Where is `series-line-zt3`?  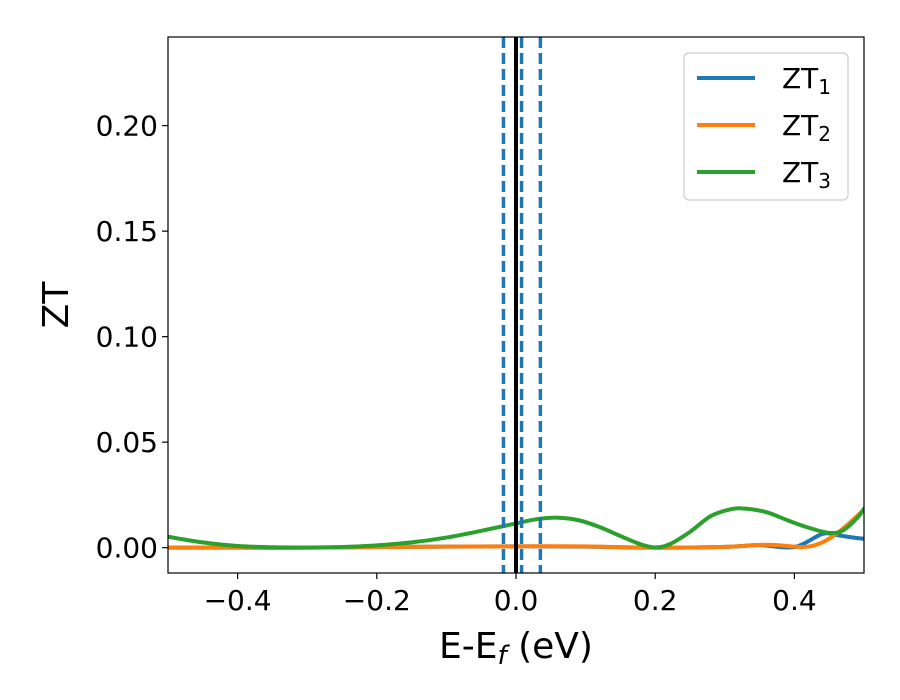 series-line-zt3 is located at coordinates (516, 528).